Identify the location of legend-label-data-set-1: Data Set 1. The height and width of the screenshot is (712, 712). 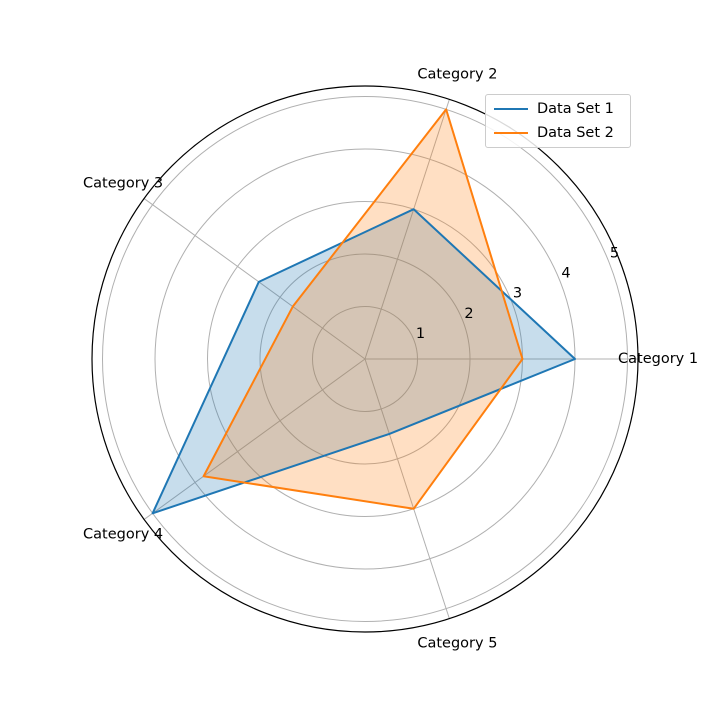
(575, 109).